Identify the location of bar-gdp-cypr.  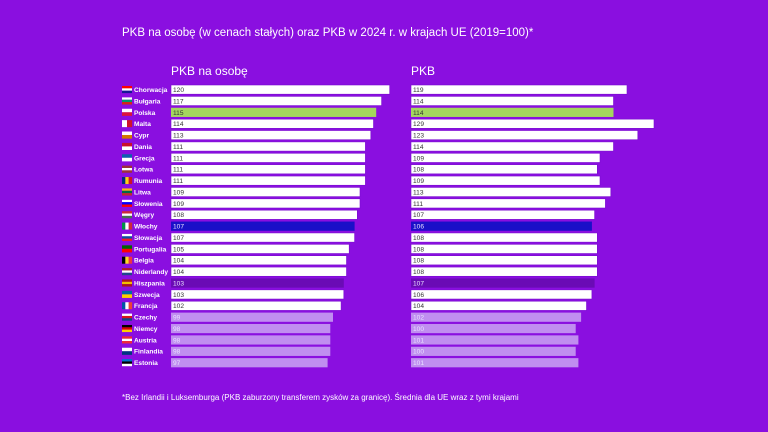
(524, 135).